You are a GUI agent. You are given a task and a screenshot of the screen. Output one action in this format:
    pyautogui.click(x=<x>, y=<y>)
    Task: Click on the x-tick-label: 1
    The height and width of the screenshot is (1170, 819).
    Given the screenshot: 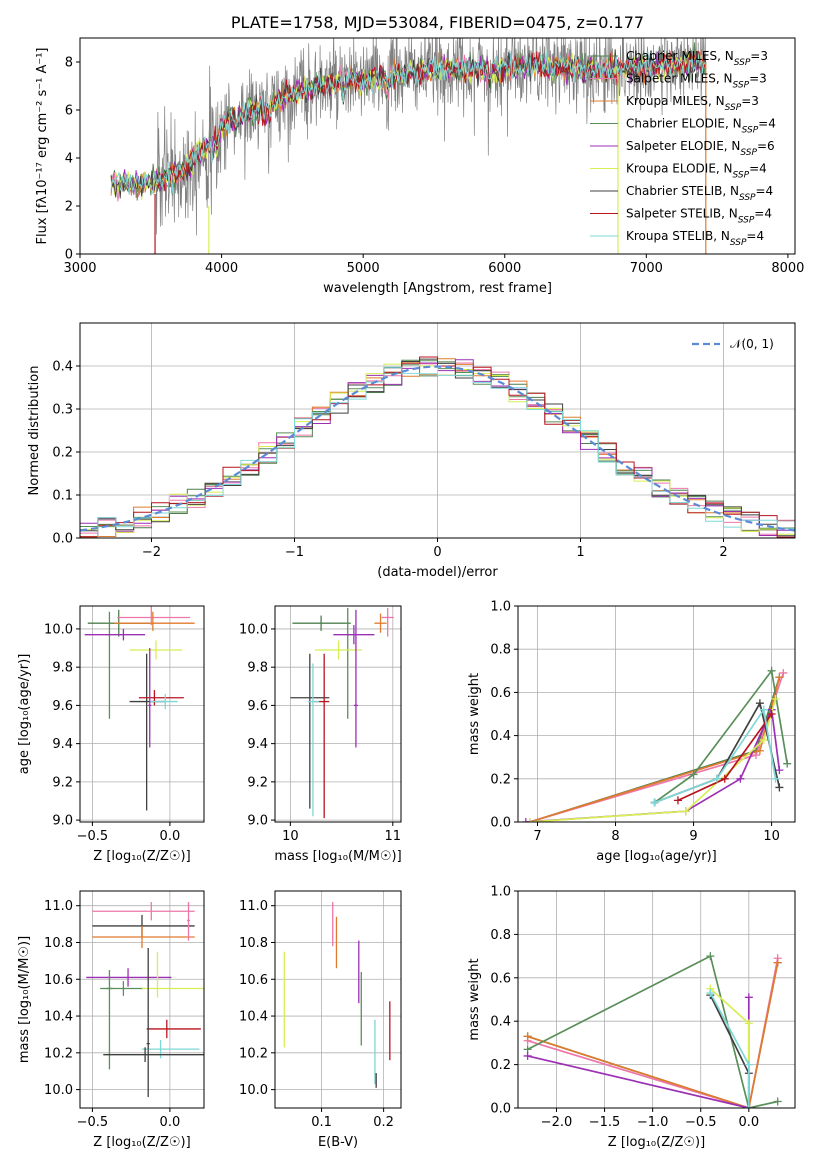 What is the action you would take?
    pyautogui.click(x=580, y=552)
    